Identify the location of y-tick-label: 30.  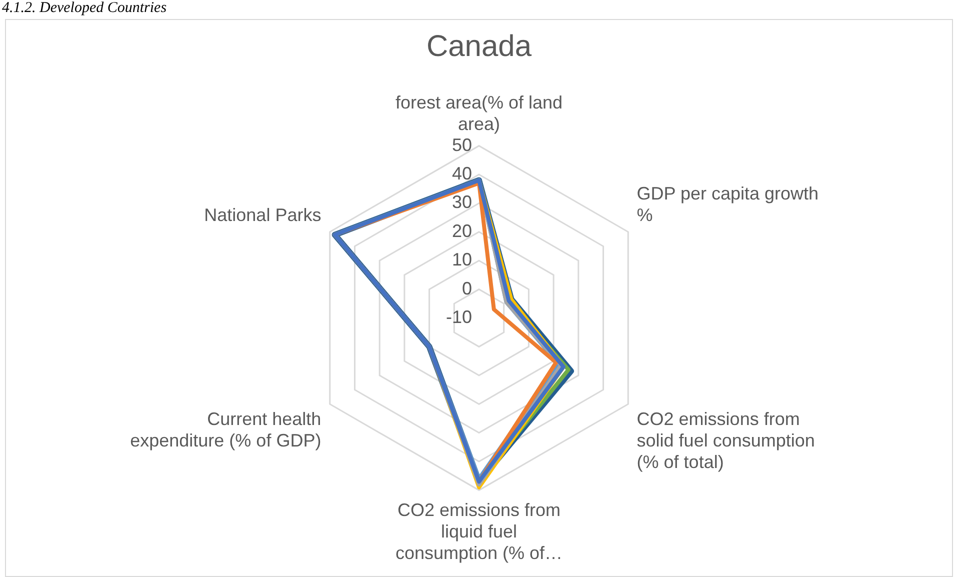
(462, 202).